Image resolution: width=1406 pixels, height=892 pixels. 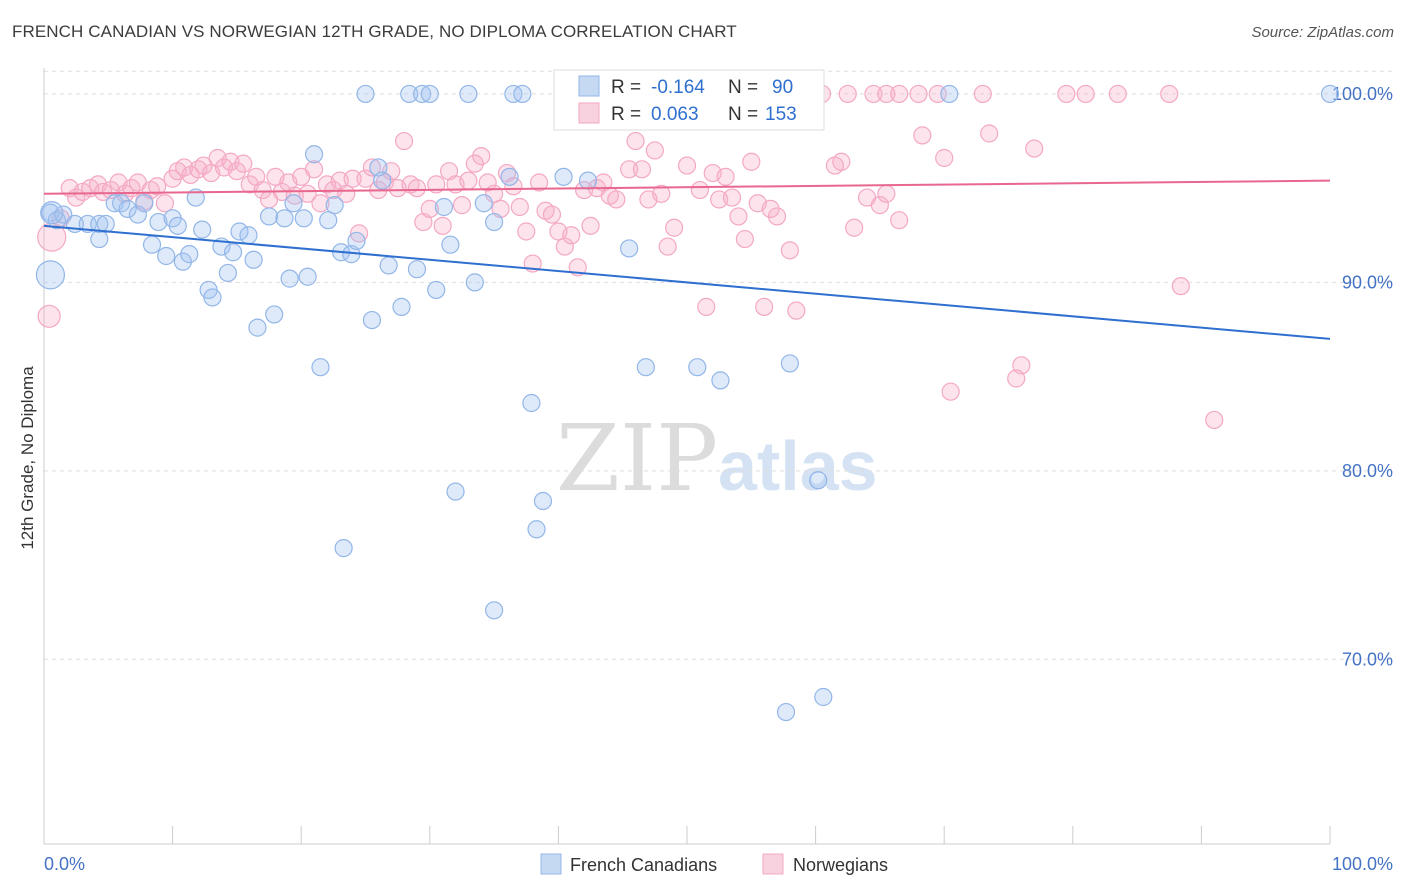 I want to click on y-tick-label-0: 100.0%, so click(x=1362, y=94).